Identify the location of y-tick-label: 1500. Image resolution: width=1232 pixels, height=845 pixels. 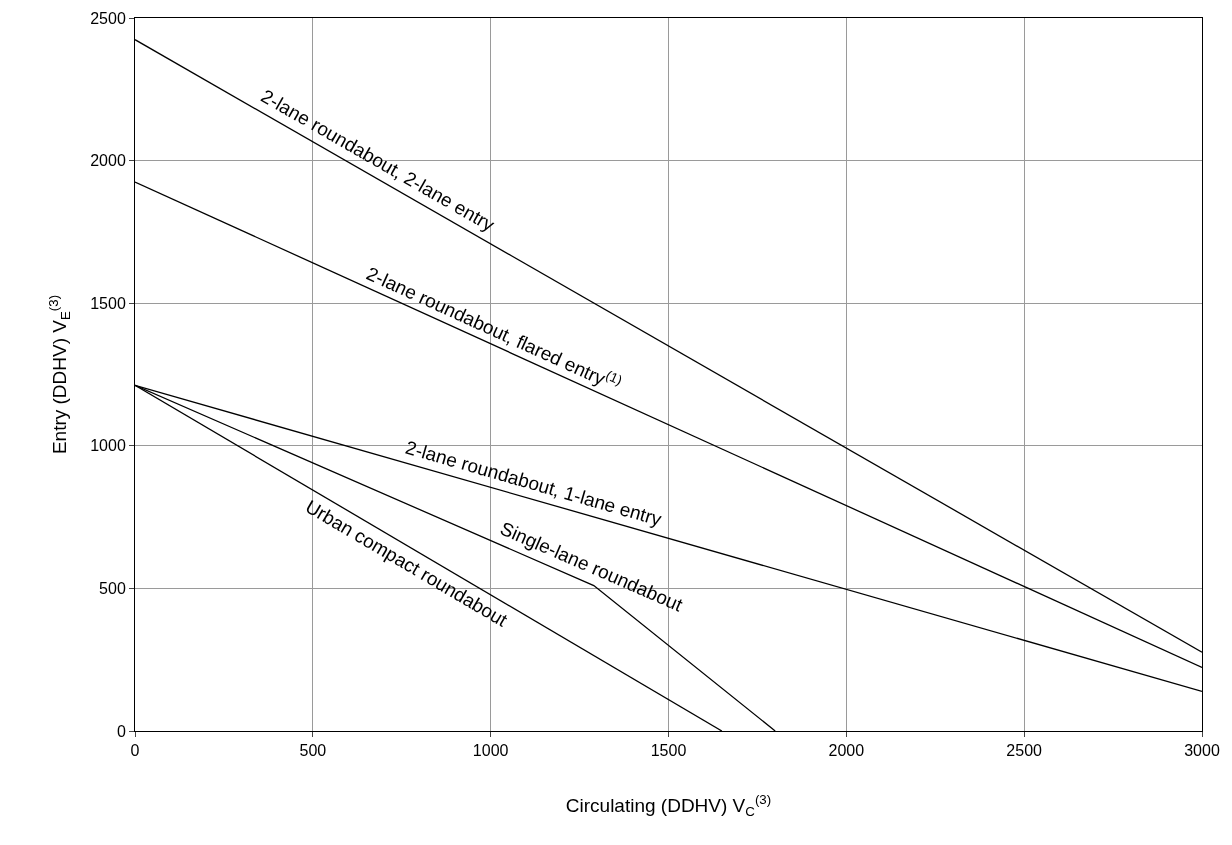
(108, 303).